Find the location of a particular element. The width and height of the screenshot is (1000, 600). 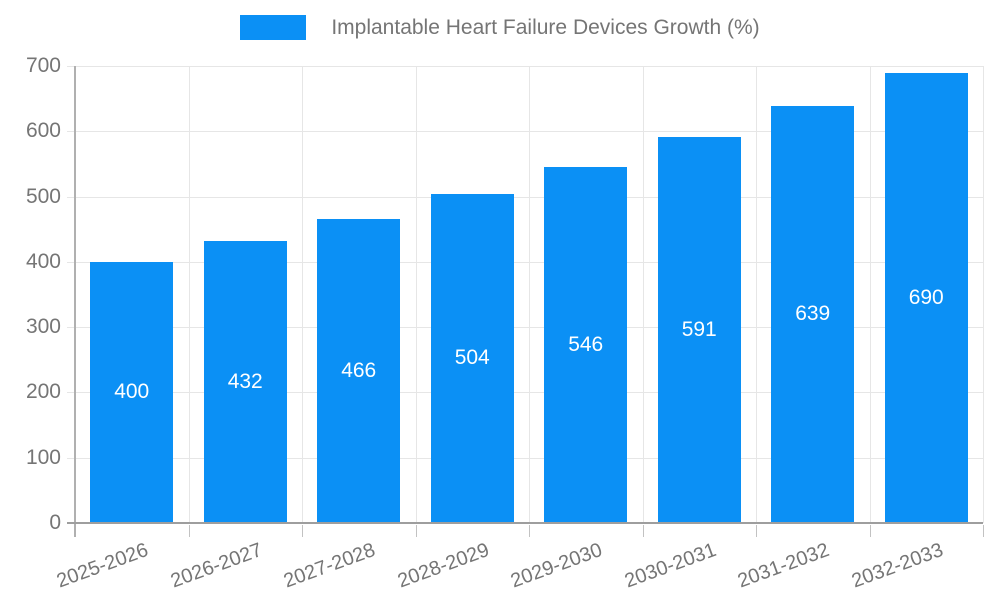

bar-value-label: 504 is located at coordinates (472, 358).